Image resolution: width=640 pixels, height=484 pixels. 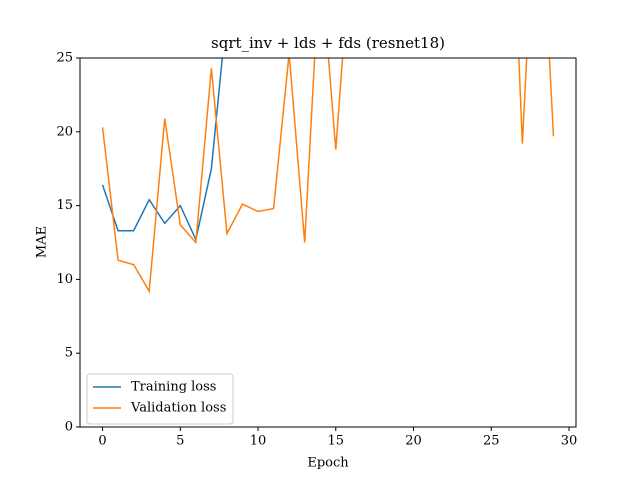 I want to click on x-tick-label: 15, so click(x=336, y=441).